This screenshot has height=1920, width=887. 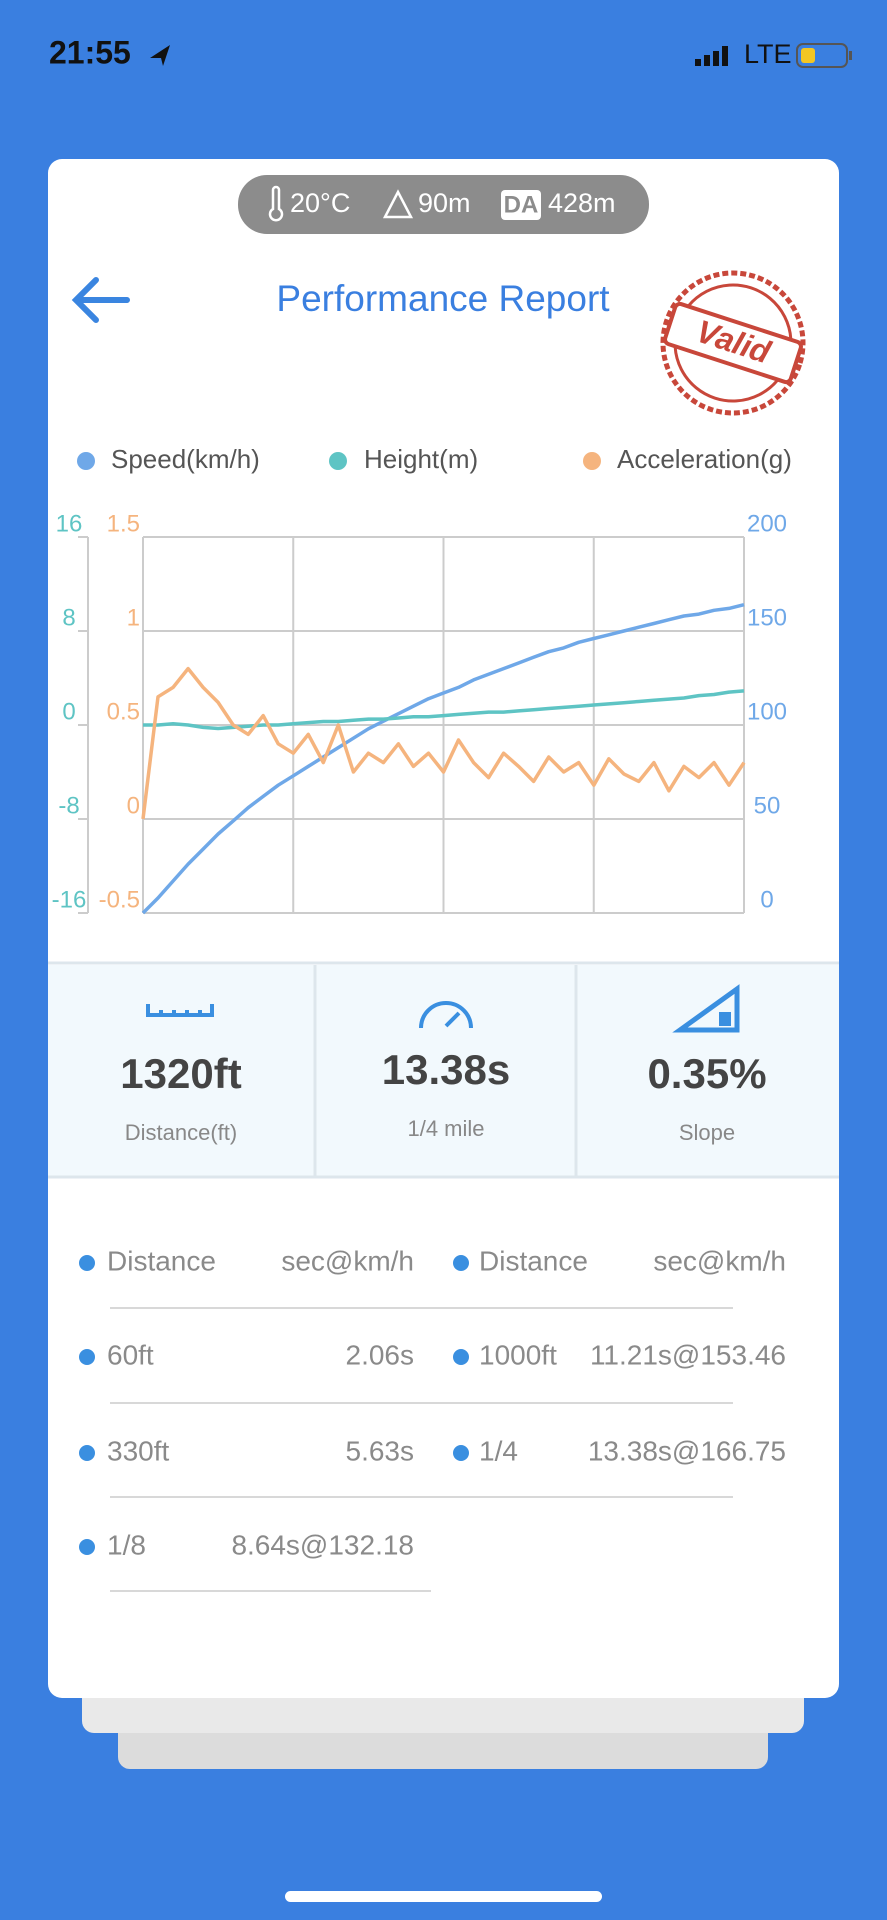 I want to click on altitude: 90m, so click(x=444, y=203).